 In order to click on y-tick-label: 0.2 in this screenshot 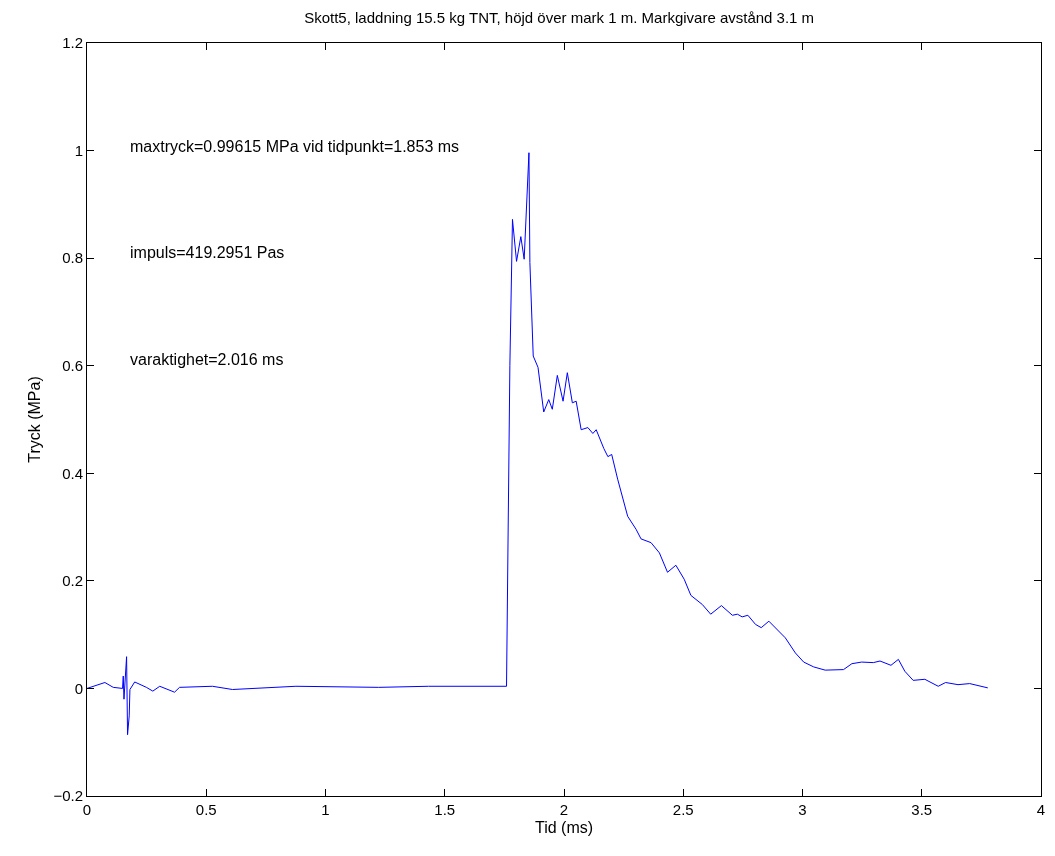, I will do `click(72, 581)`.